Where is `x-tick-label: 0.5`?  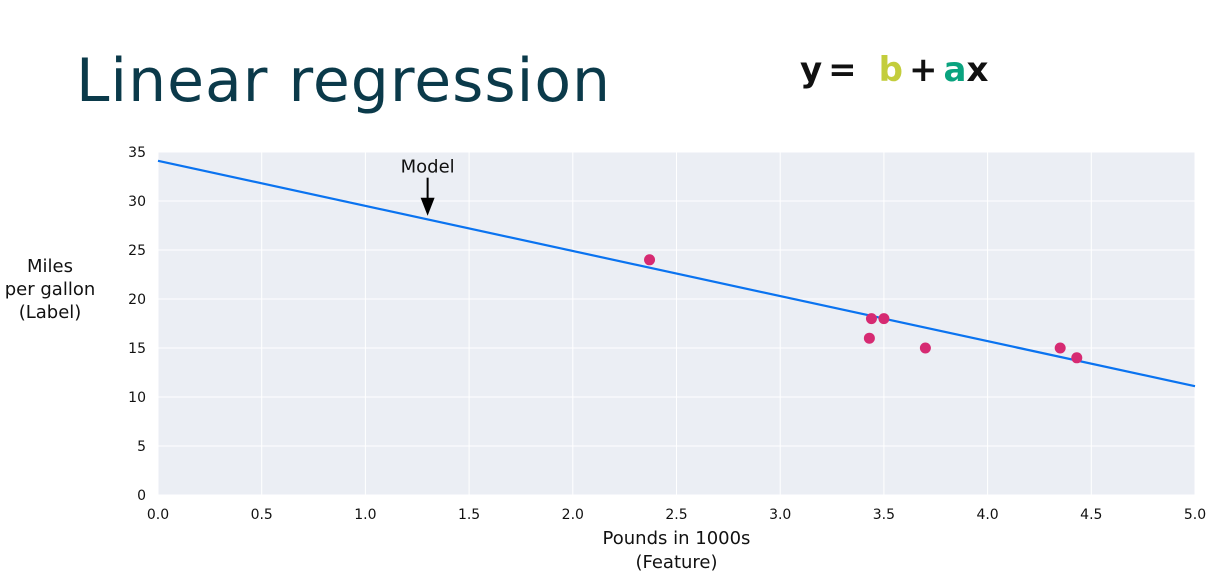 x-tick-label: 0.5 is located at coordinates (262, 515).